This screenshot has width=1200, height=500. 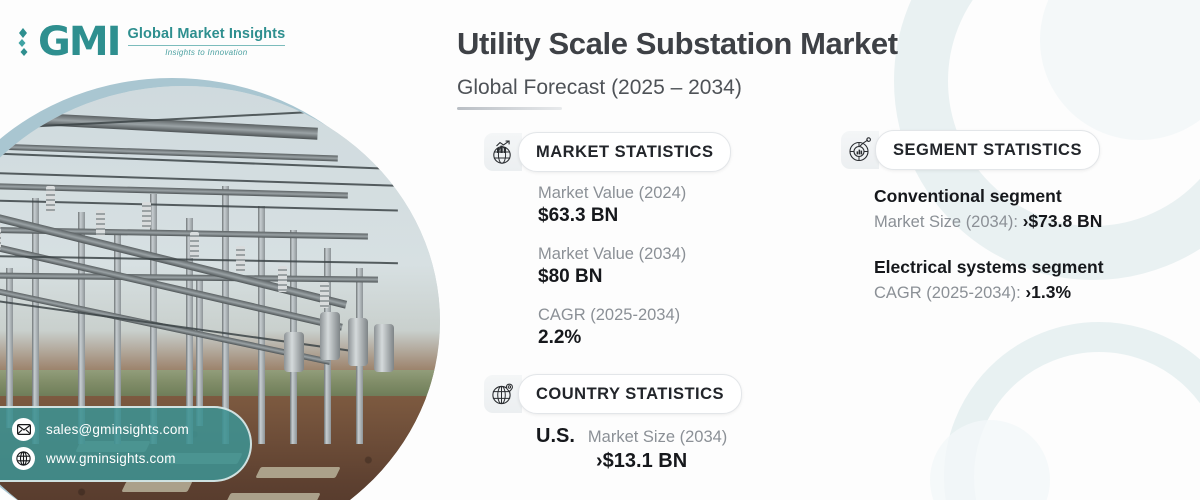 What do you see at coordinates (946, 221) in the screenshot?
I see `segment-stat-metric-label-0: Market Size (2034):` at bounding box center [946, 221].